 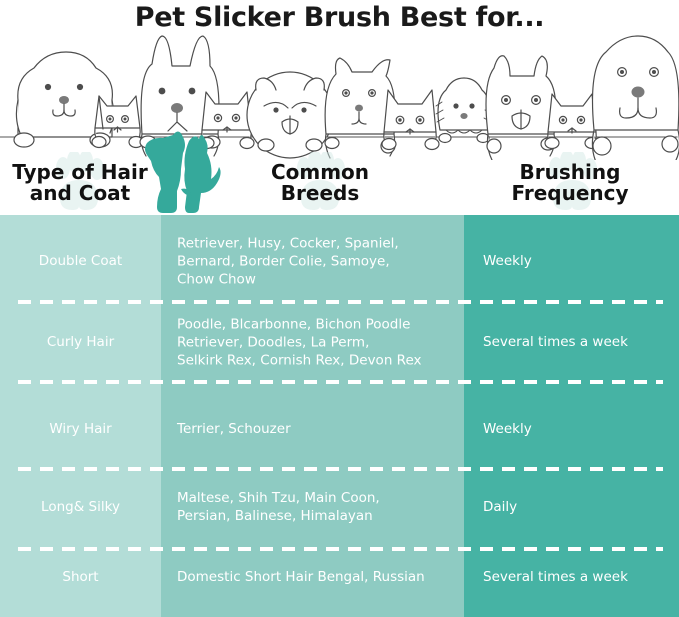 What do you see at coordinates (464, 110) in the screenshot?
I see `pet-shih-tzu-dog` at bounding box center [464, 110].